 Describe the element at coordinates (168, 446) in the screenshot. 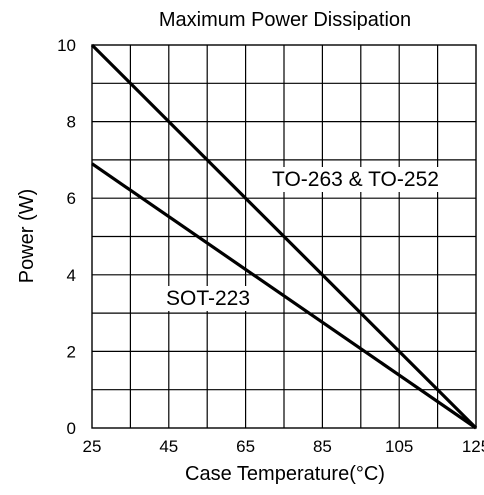

I see `x-tick-label: 45` at that location.